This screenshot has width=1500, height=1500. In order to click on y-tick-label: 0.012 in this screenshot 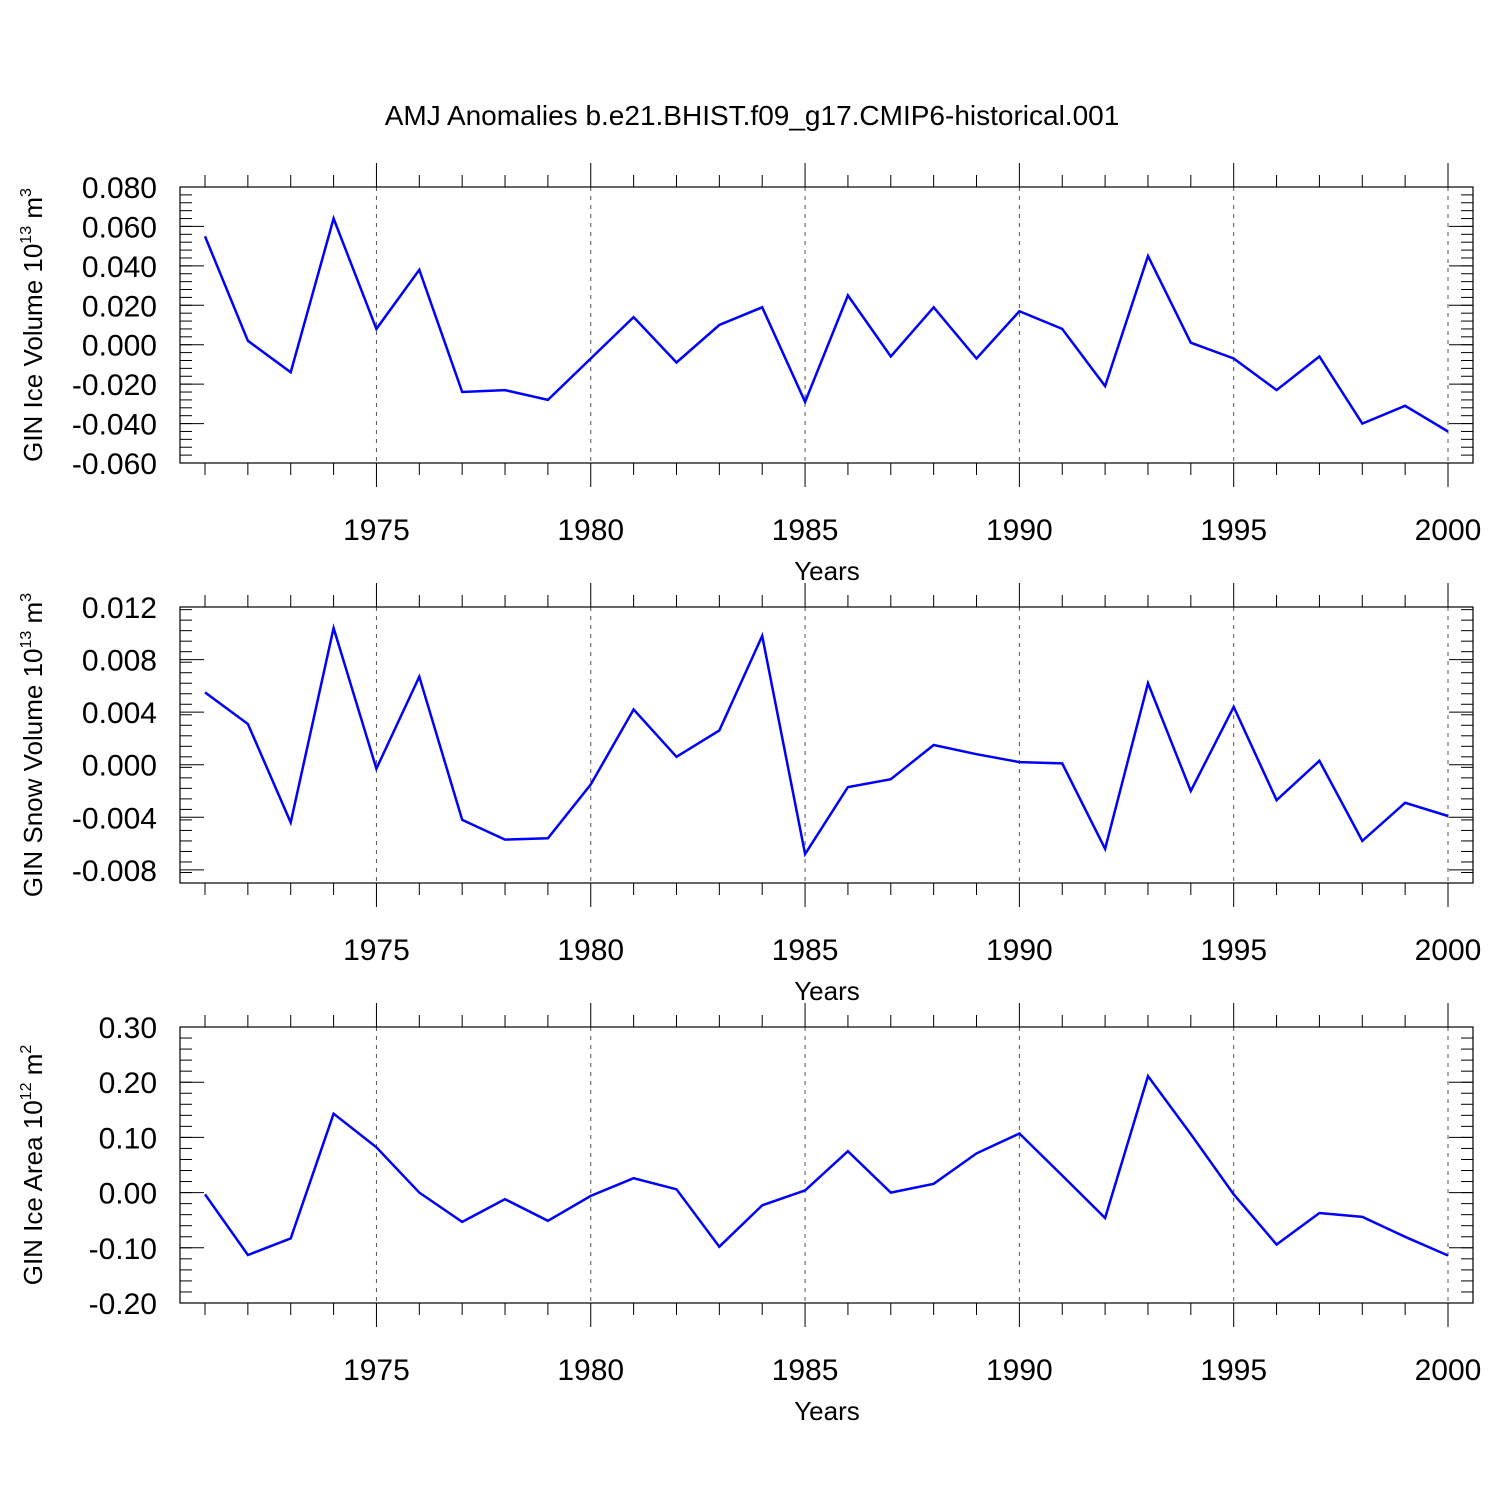, I will do `click(119, 608)`.